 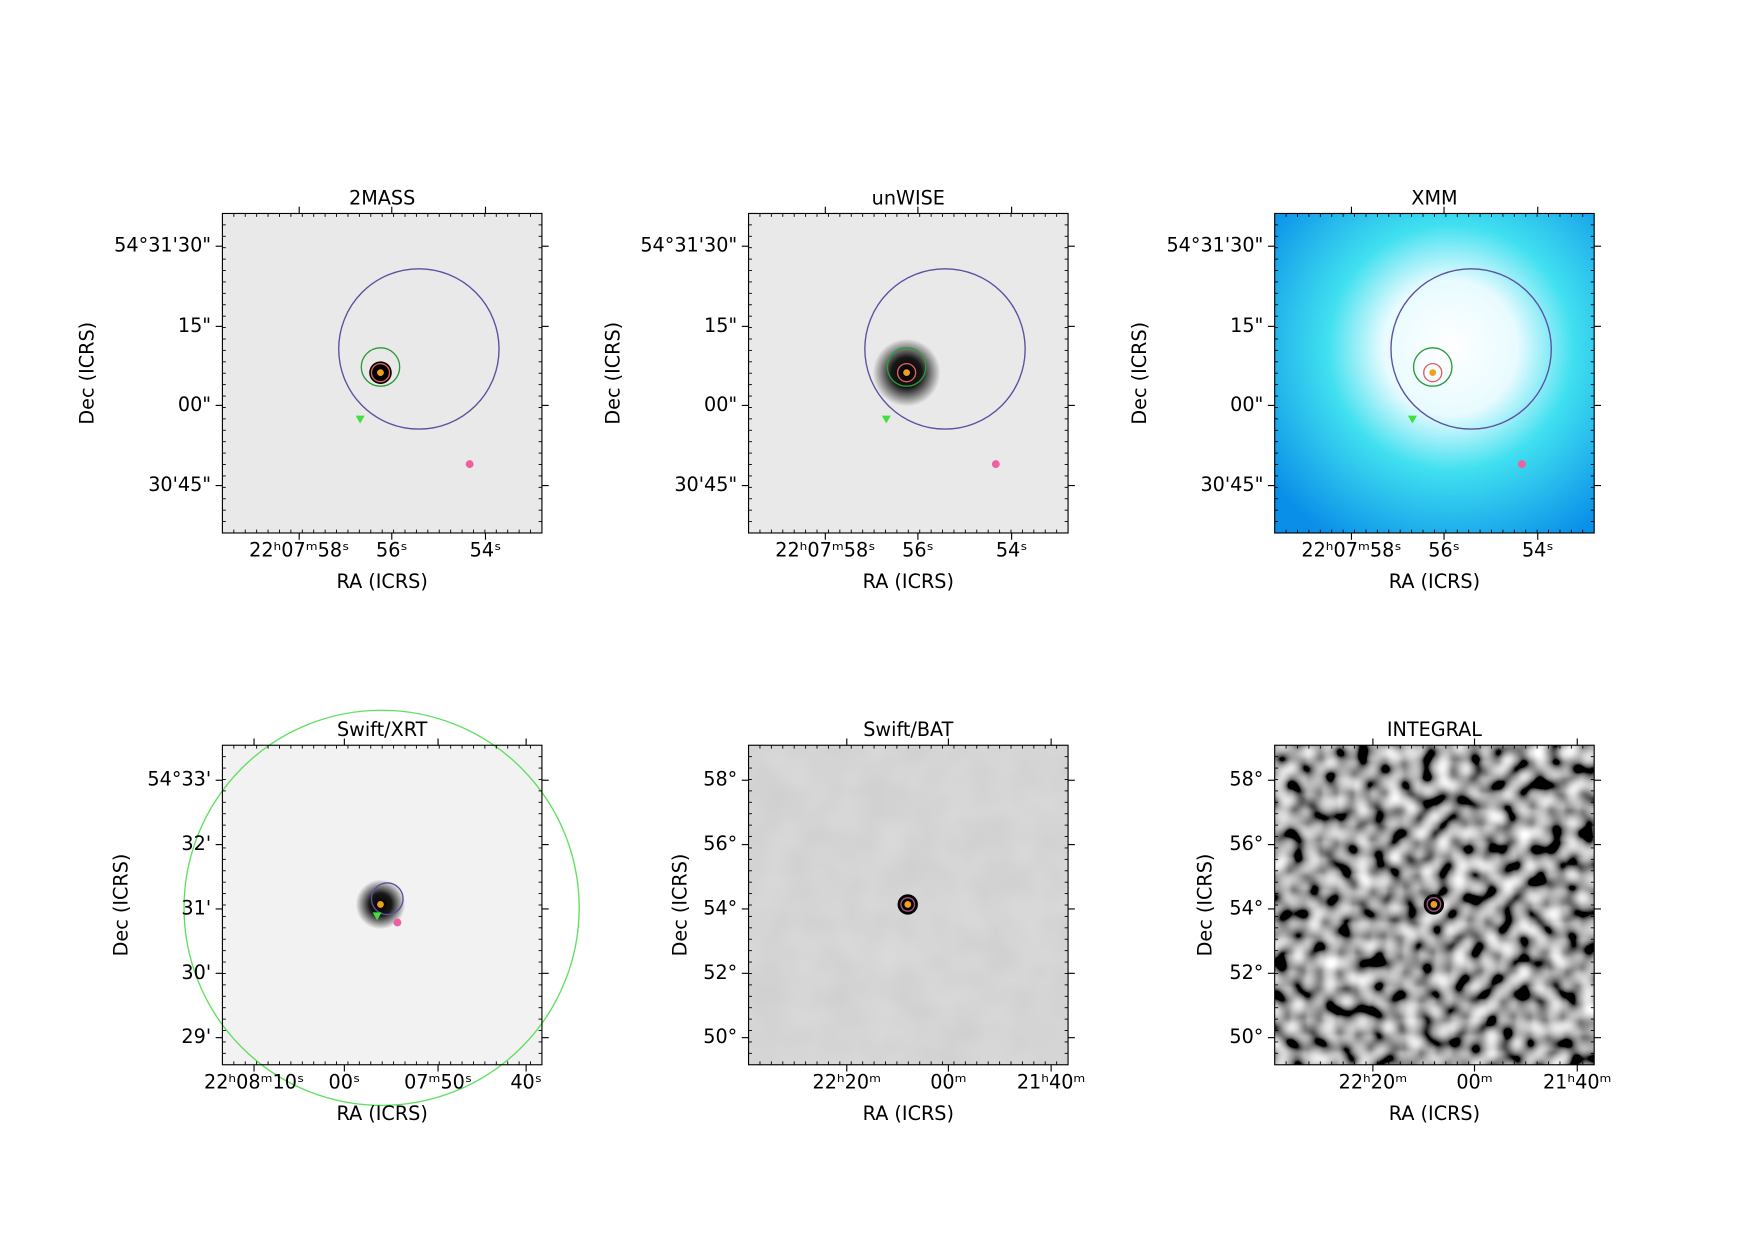 I want to click on x-tick-label: 00ˢ, so click(x=345, y=1081).